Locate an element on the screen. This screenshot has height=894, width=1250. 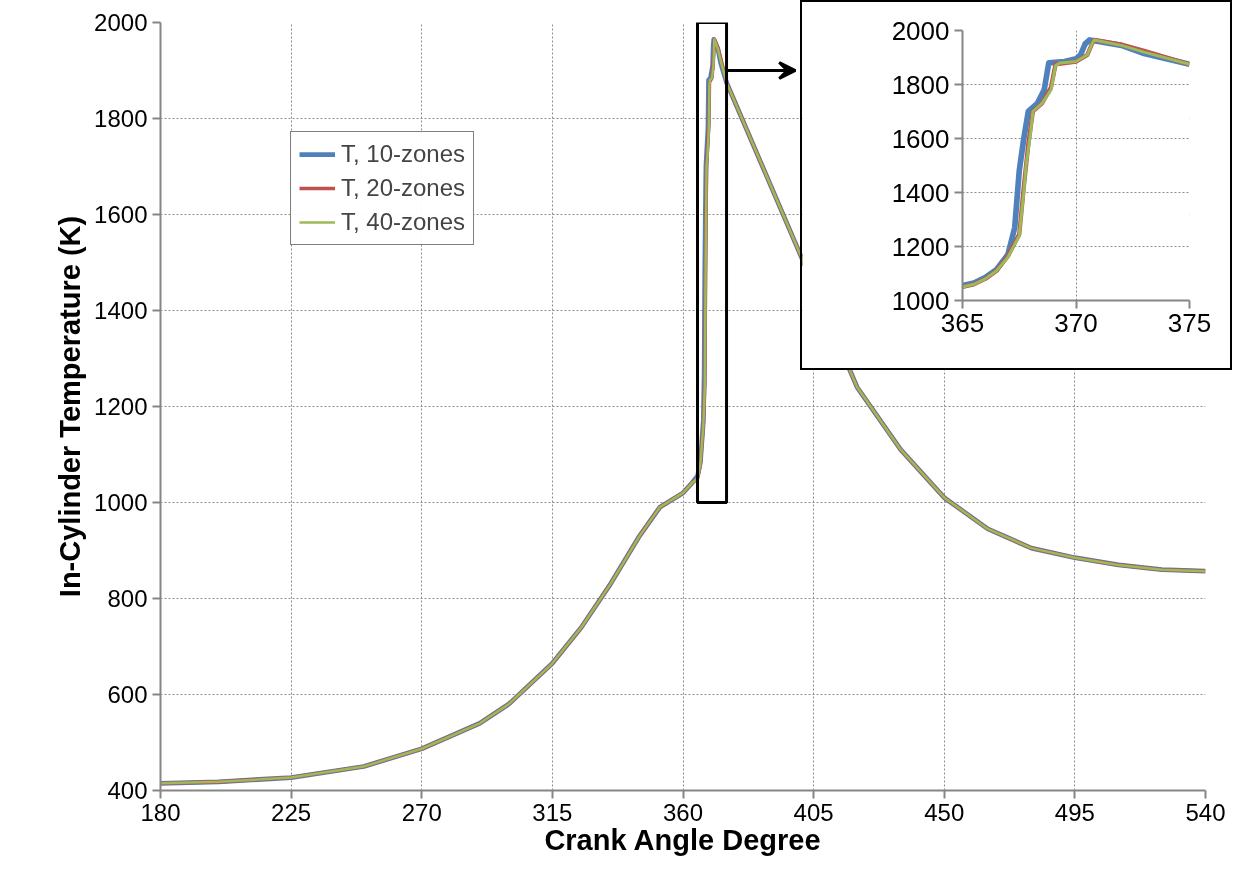
x-axis-title: Crank Angle Degree is located at coordinates (682, 839).